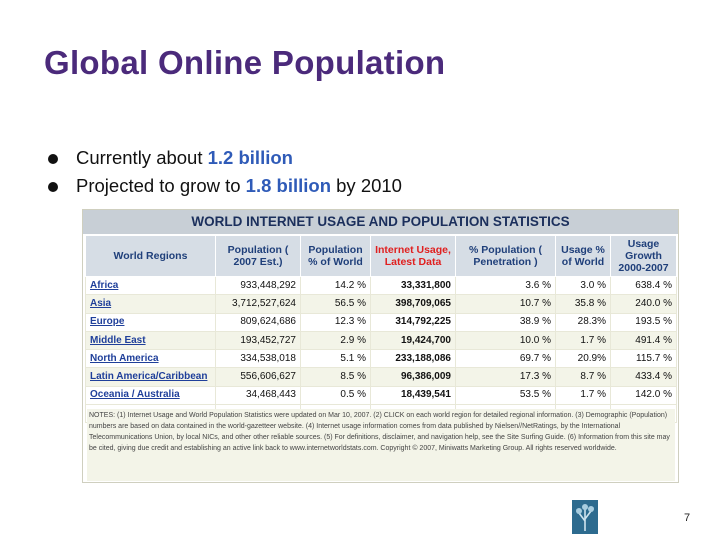 The height and width of the screenshot is (546, 728). Describe the element at coordinates (505, 377) in the screenshot. I see `value-cell: 17.3 %` at that location.